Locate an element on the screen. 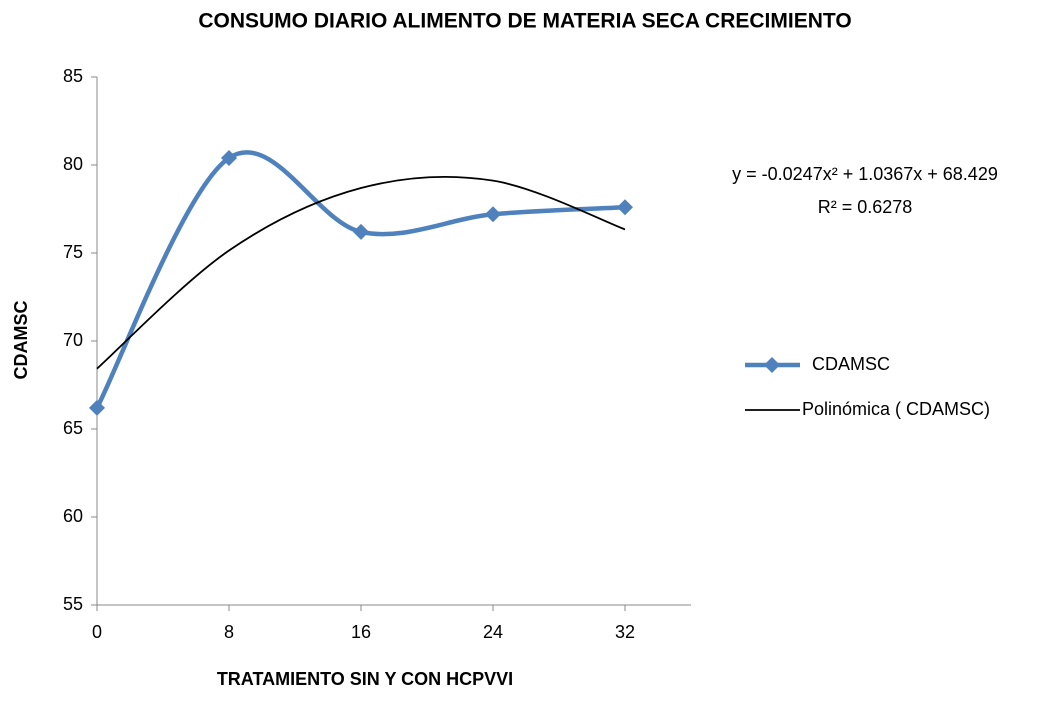  trend-equation: y = -0.0247x² + 1.0367x + 68.429 is located at coordinates (865, 174).